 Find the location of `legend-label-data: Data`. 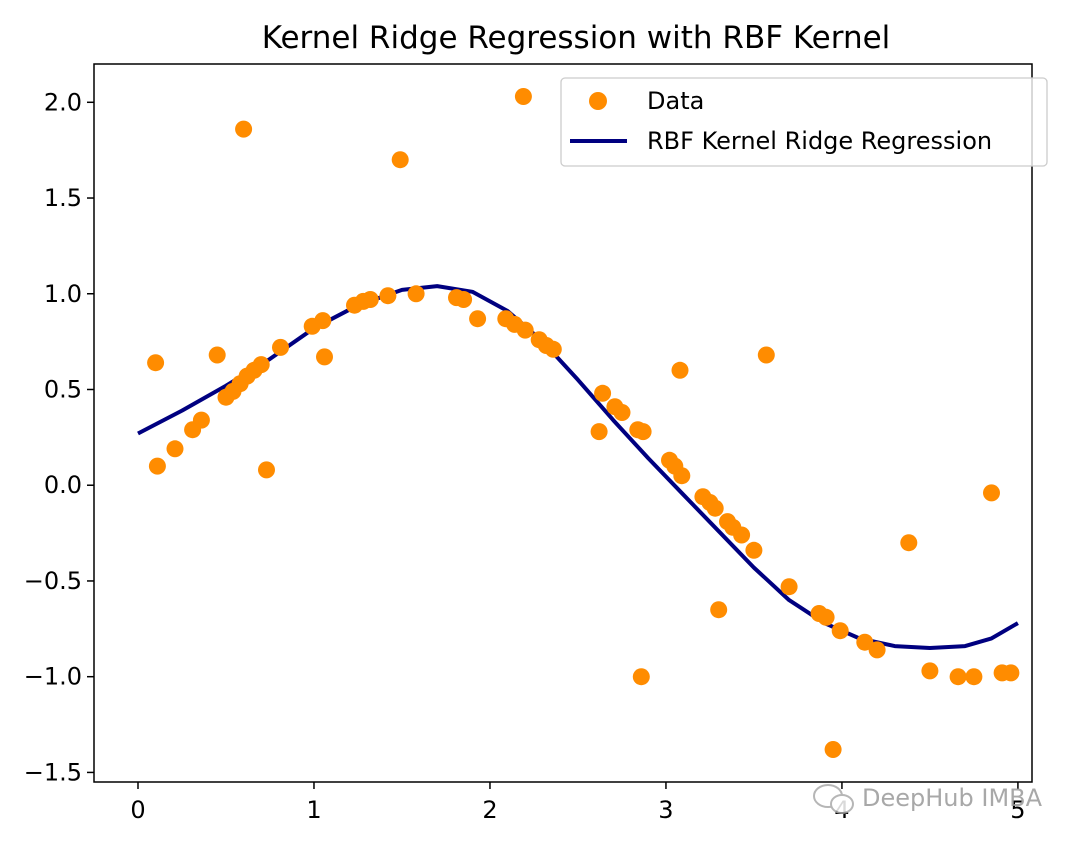

legend-label-data: Data is located at coordinates (675, 101).